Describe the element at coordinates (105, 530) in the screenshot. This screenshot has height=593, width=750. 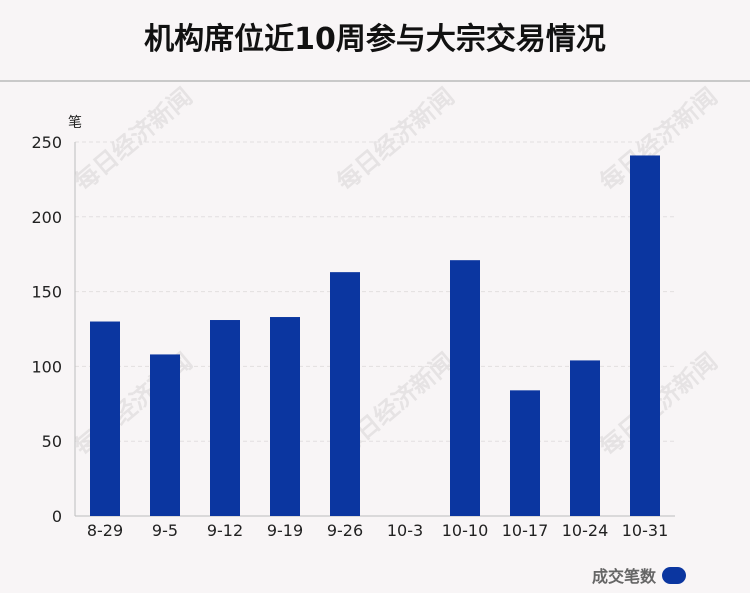
I see `x-tick-label: 8-29` at that location.